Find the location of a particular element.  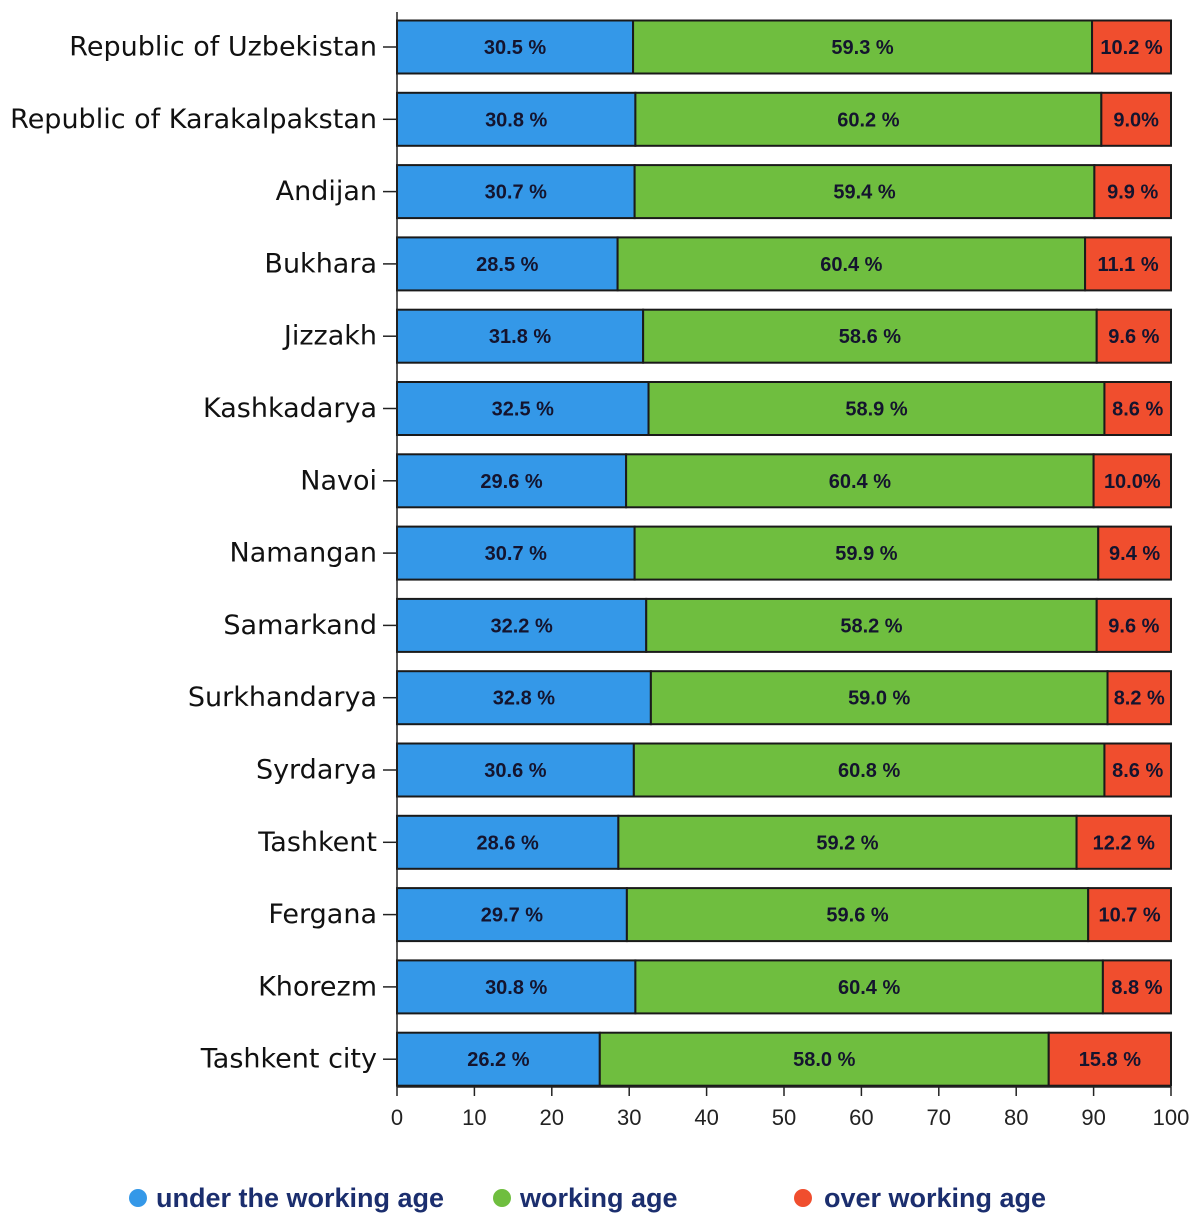

legend-marker-working-age is located at coordinates (502, 1198).